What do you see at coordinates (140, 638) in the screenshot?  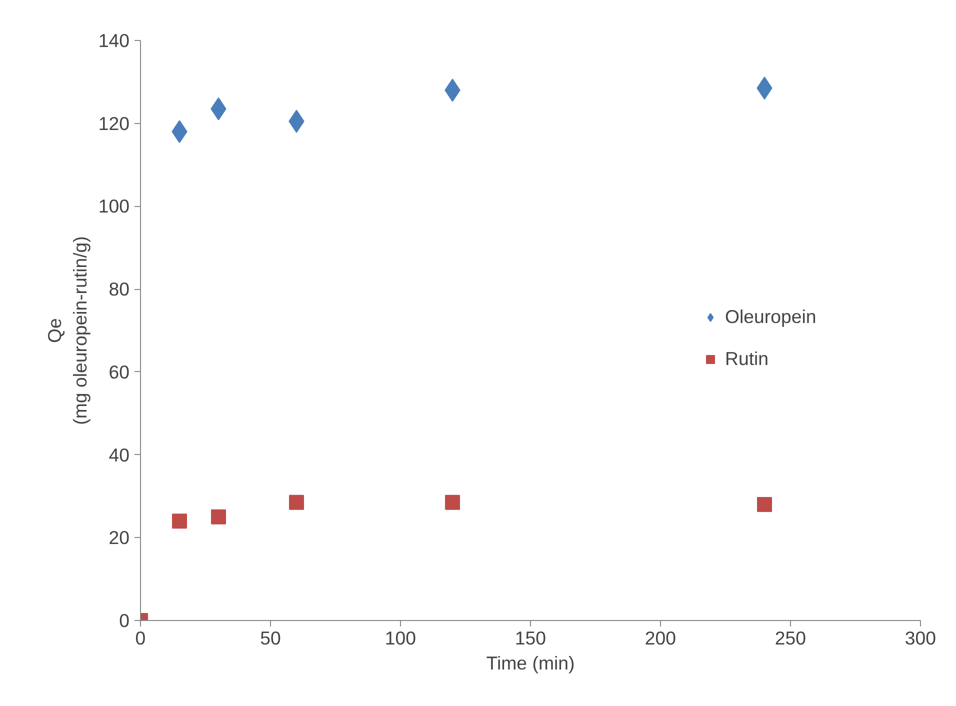 I see `x-tick-label: 0` at bounding box center [140, 638].